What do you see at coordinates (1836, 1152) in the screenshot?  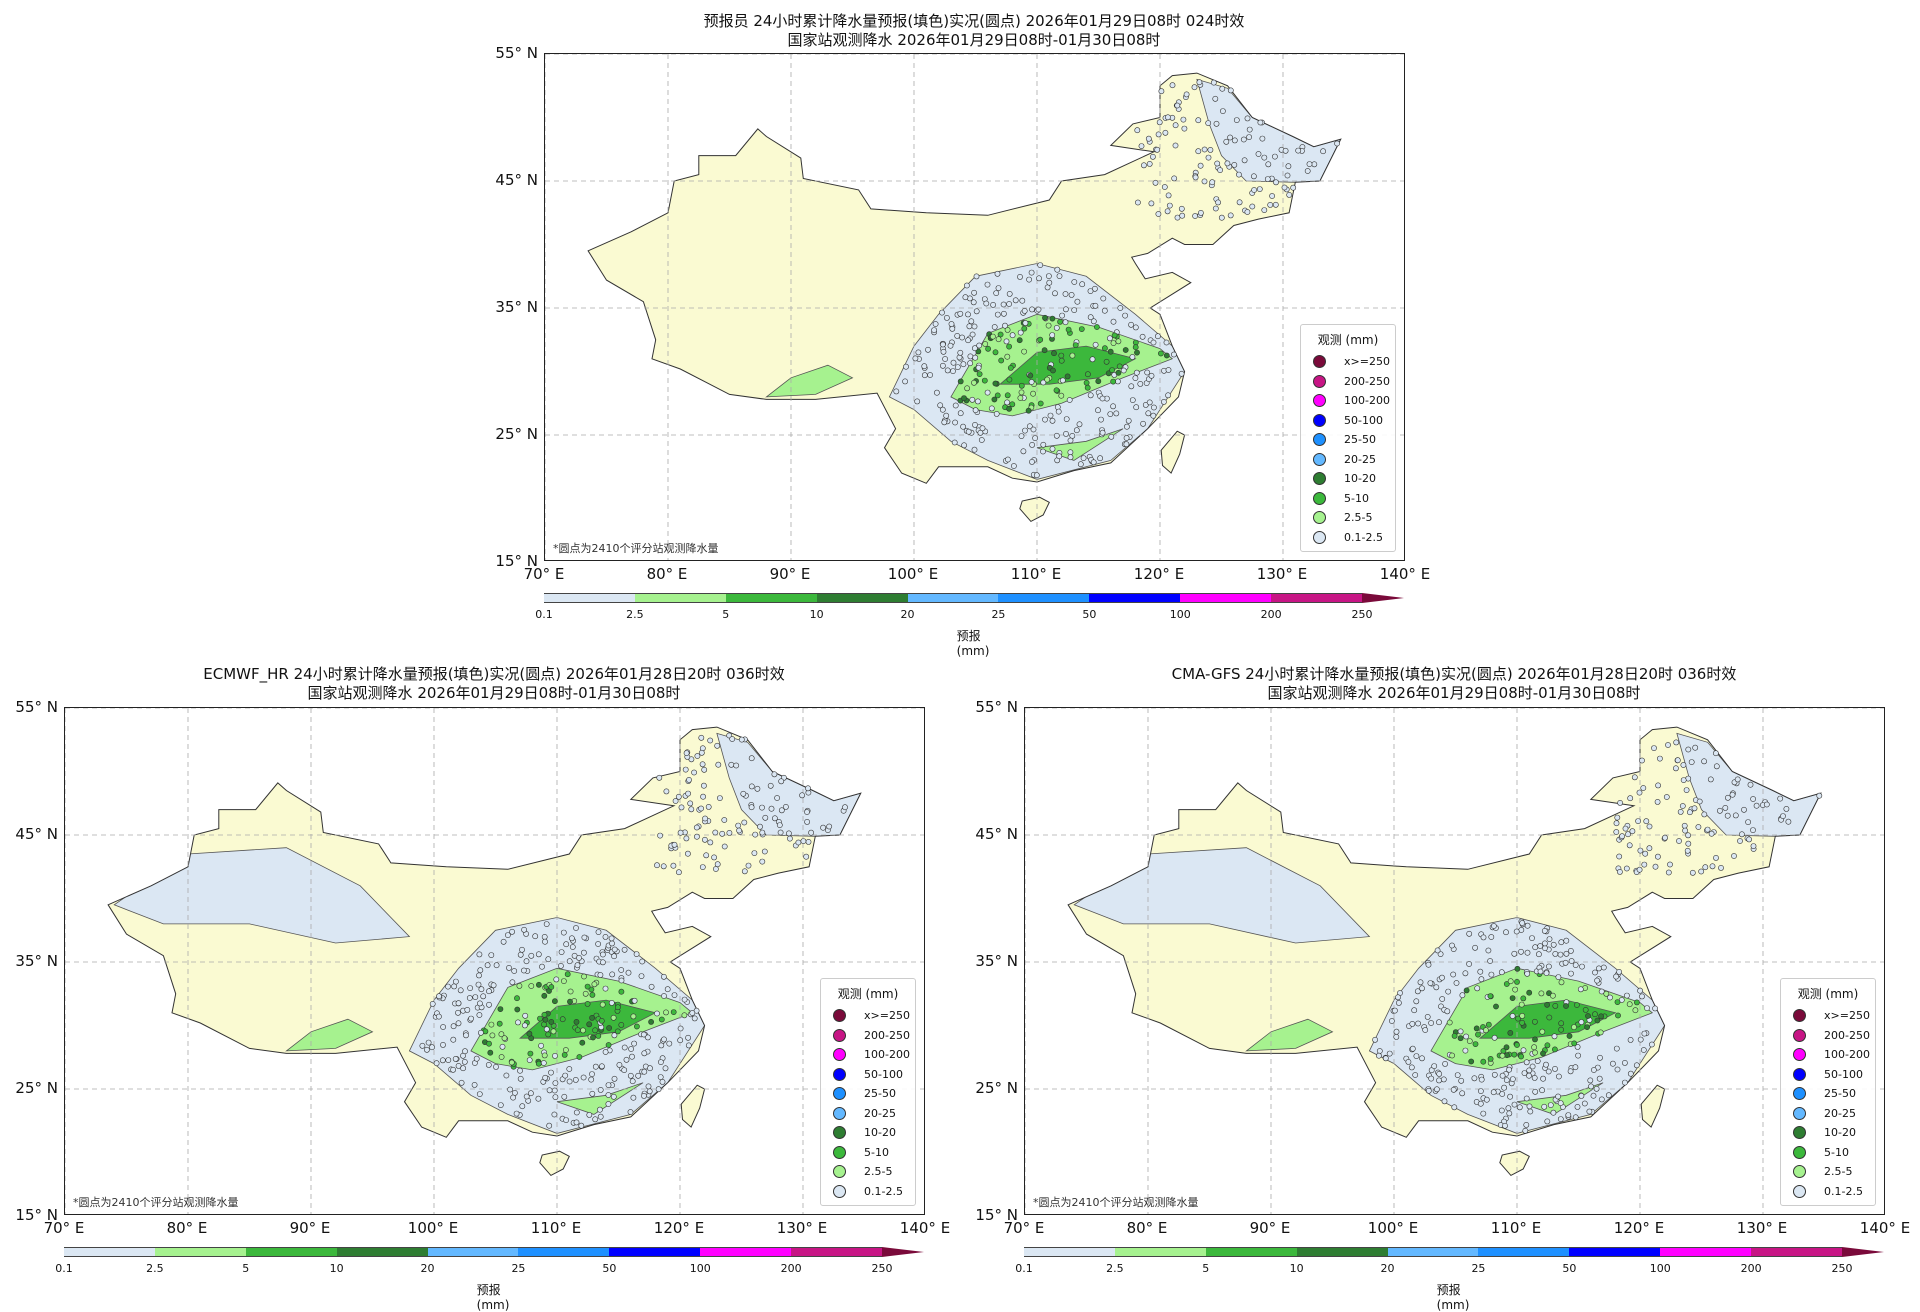 I see `legend-label: 5-10` at bounding box center [1836, 1152].